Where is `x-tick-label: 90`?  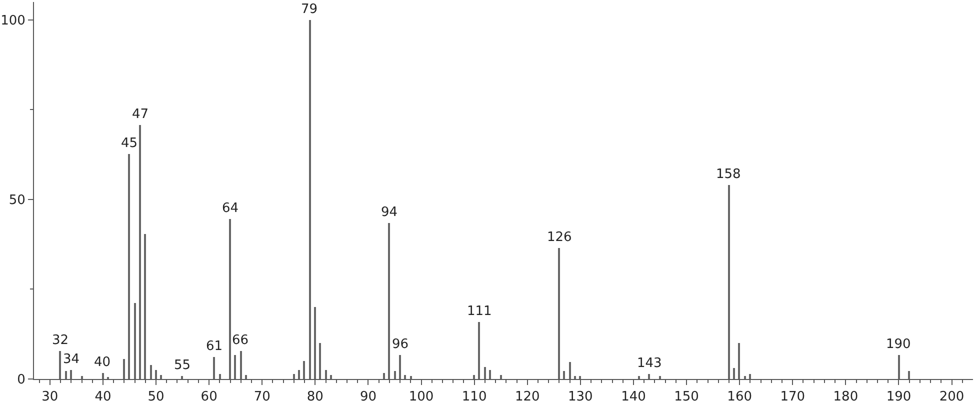 x-tick-label: 90 is located at coordinates (368, 397).